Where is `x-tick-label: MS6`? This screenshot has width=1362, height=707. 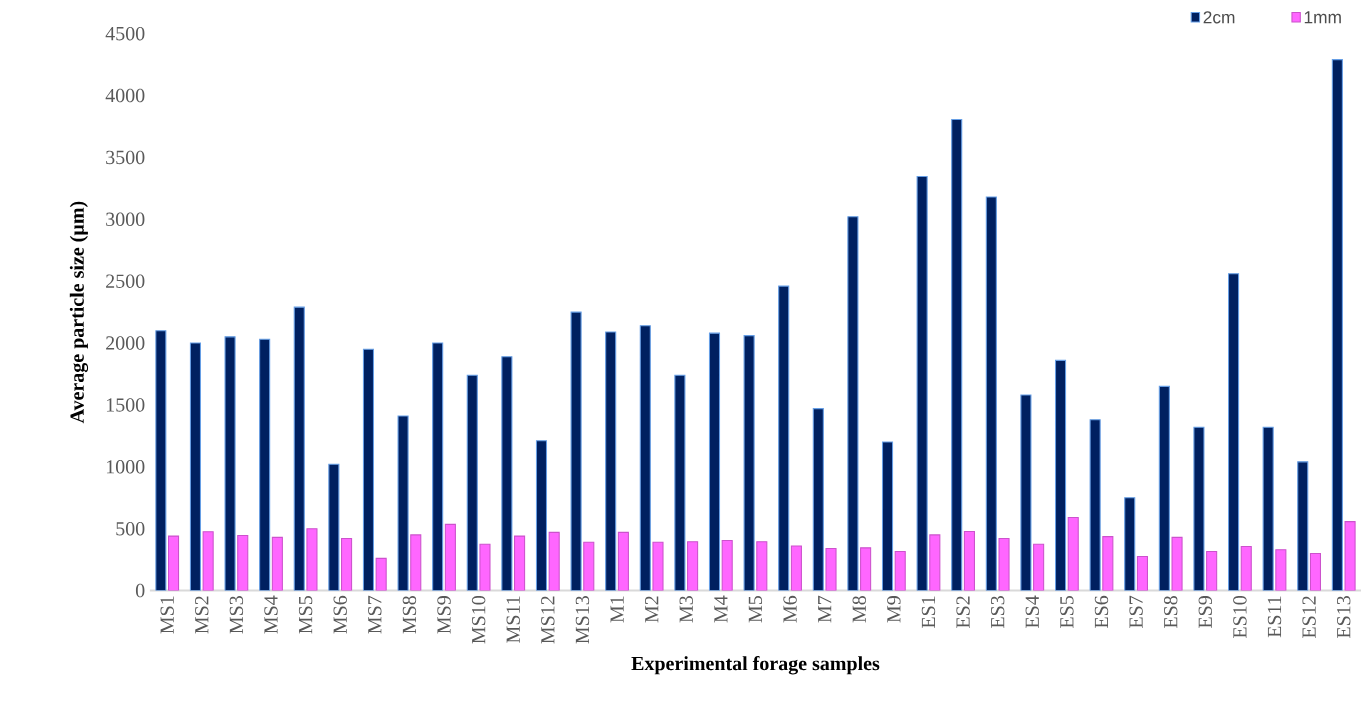
x-tick-label: MS6 is located at coordinates (340, 614).